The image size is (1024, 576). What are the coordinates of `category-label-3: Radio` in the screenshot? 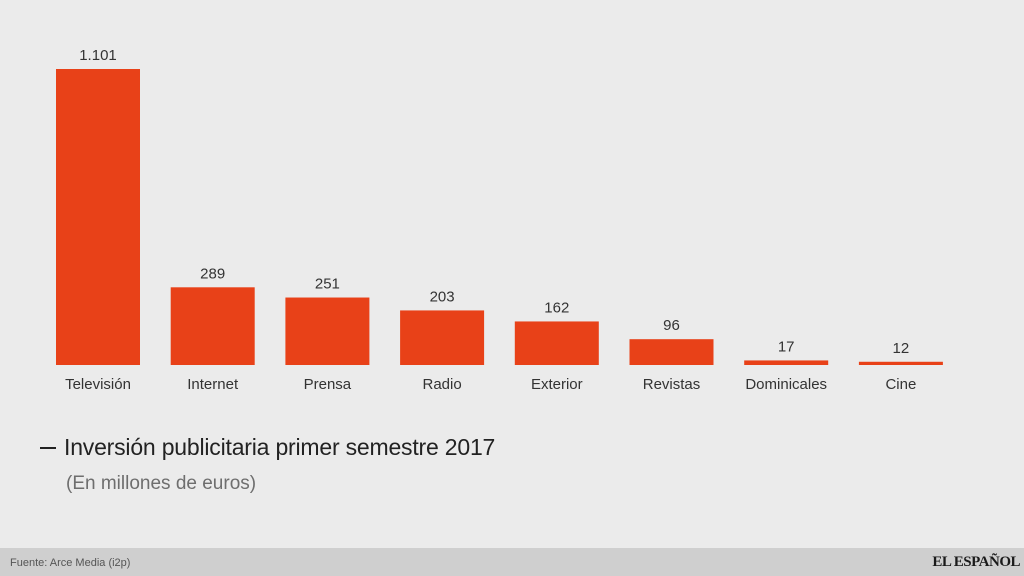 It's located at (441, 384).